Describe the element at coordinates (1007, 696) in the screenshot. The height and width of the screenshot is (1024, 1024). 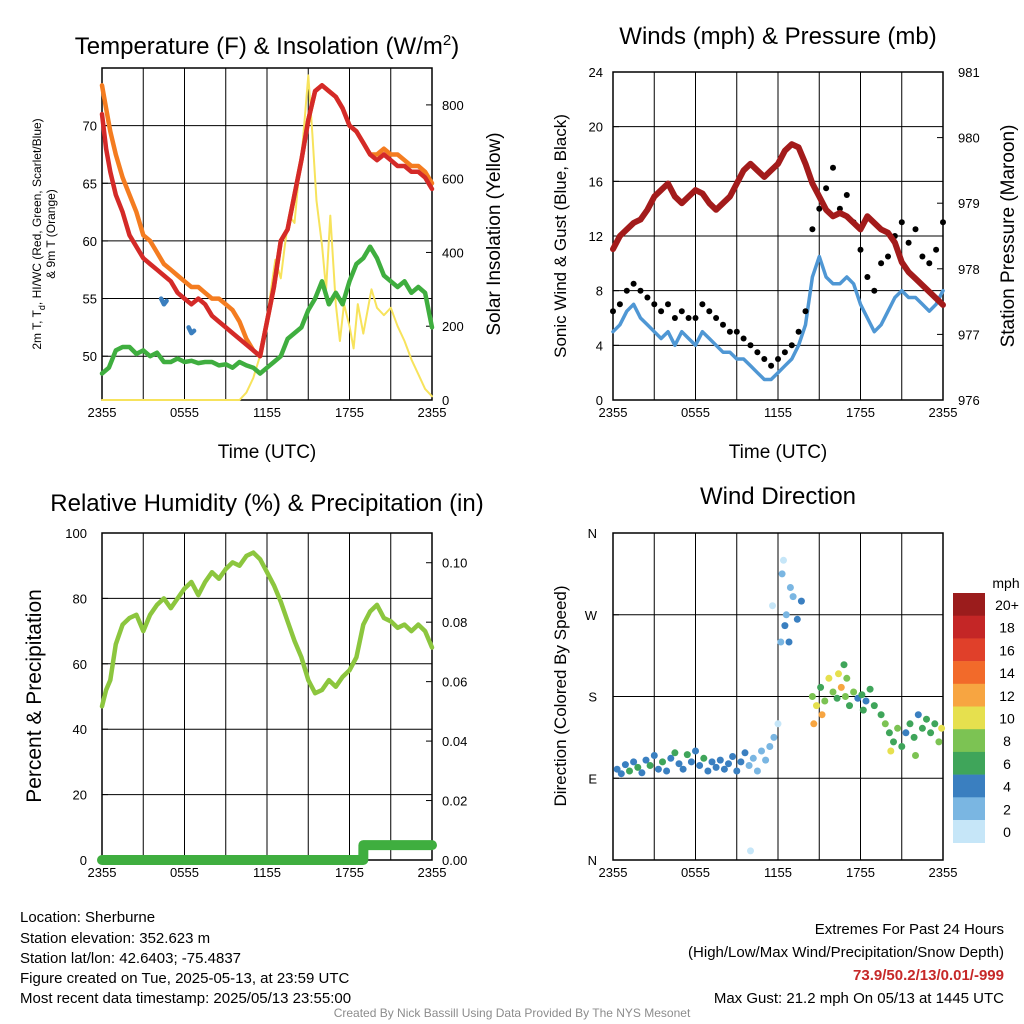
I see `legend-label: 12` at that location.